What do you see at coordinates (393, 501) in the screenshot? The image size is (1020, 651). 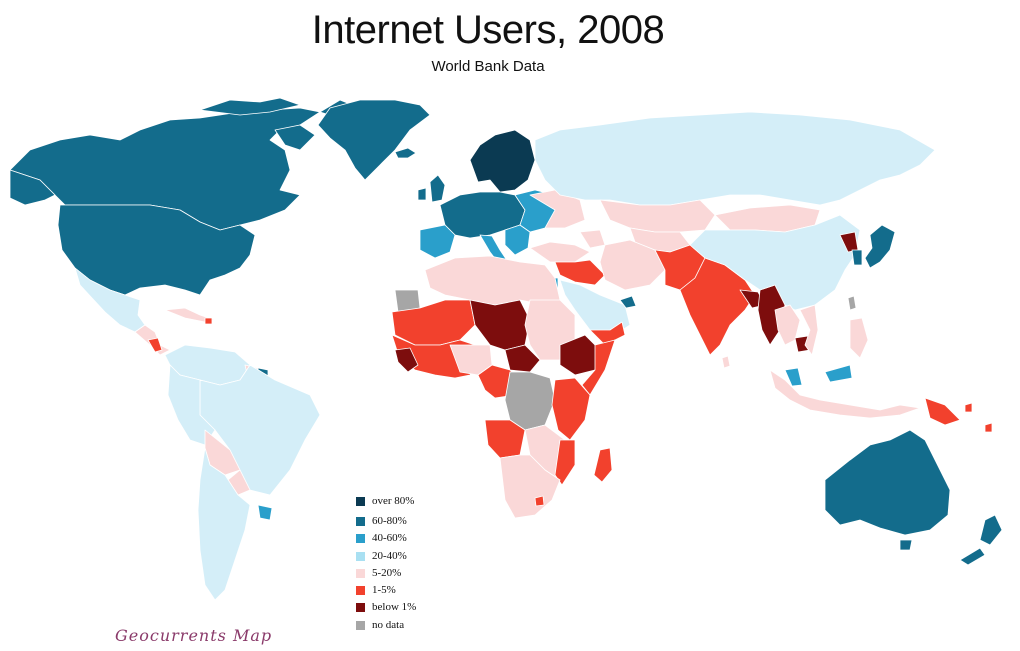 I see `legend-label: over 80%` at bounding box center [393, 501].